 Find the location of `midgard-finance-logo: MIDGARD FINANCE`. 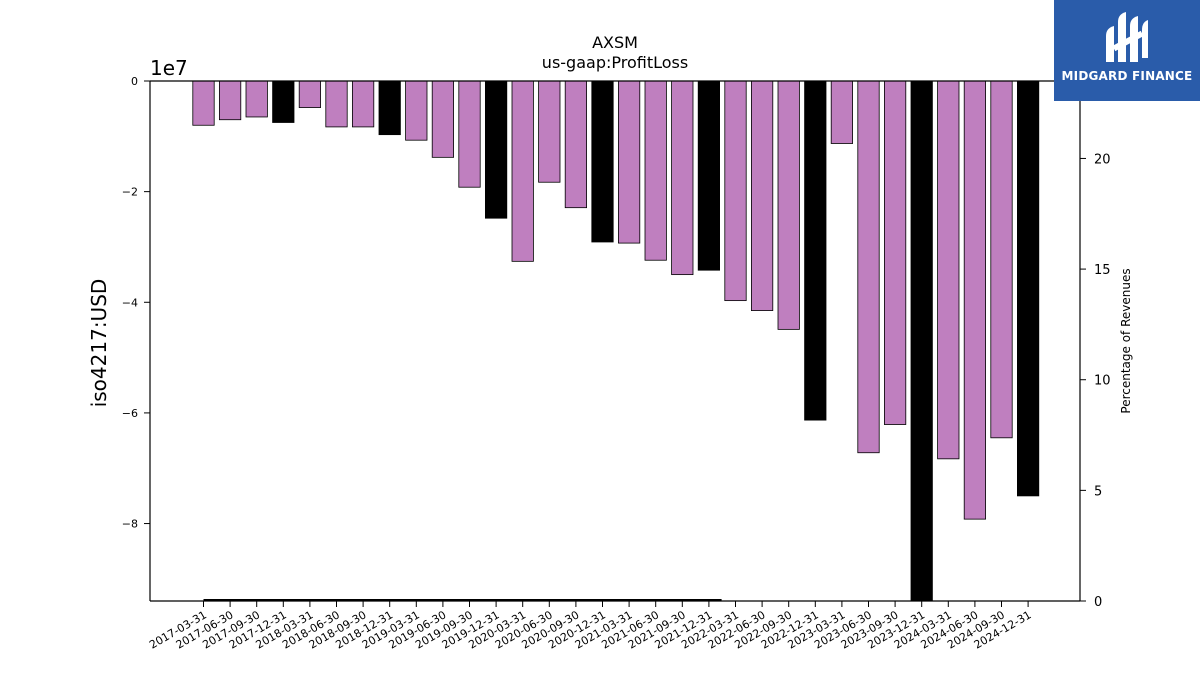

midgard-finance-logo: MIDGARD FINANCE is located at coordinates (1127, 50).